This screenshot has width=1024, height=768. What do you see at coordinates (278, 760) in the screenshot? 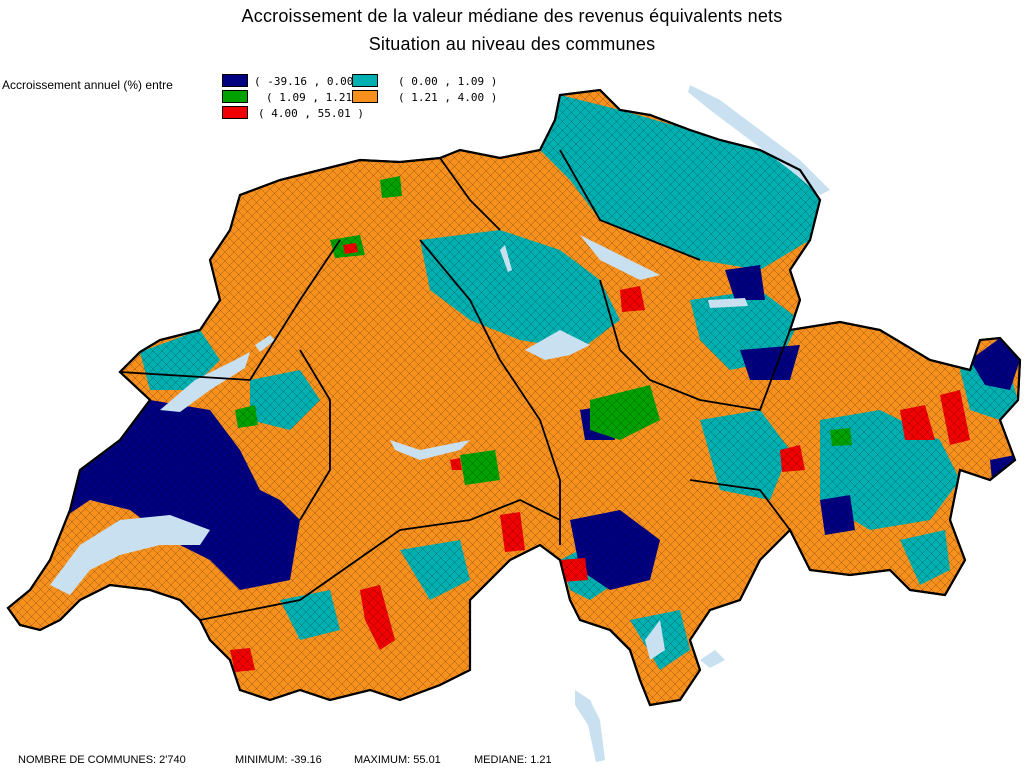
I see `footer-minimum: MINIMUM: -39.16` at bounding box center [278, 760].